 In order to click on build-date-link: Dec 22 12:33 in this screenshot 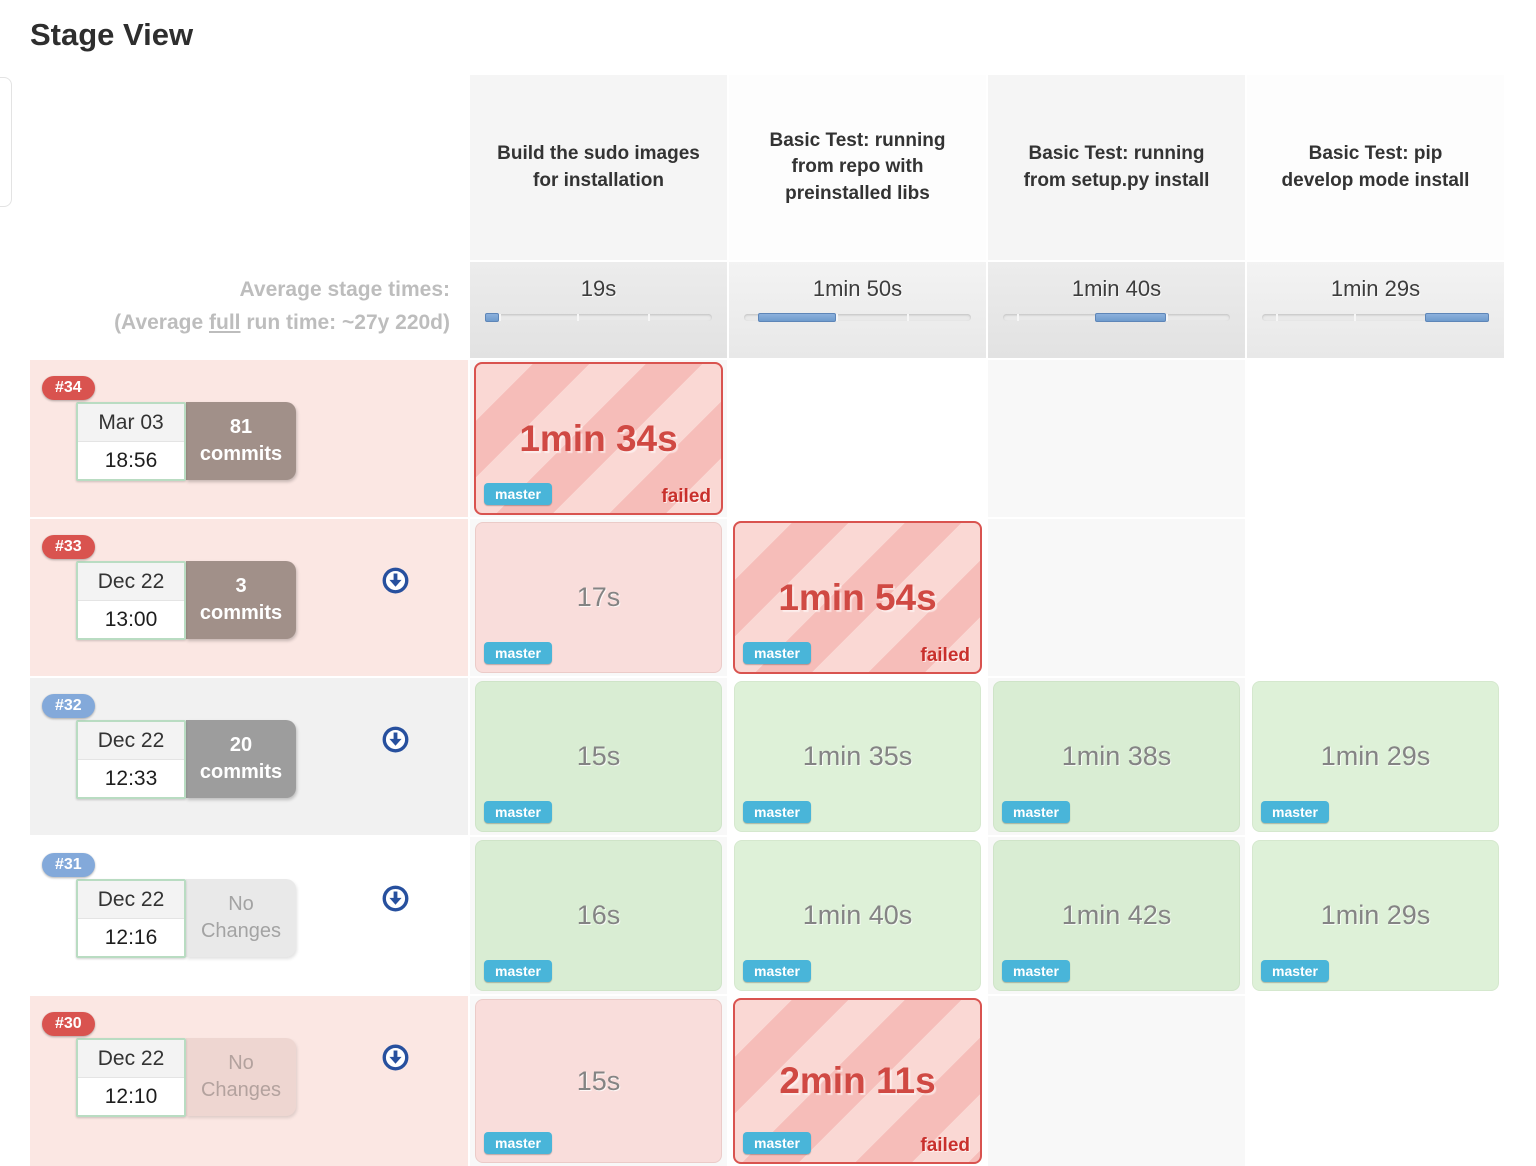, I will do `click(131, 759)`.